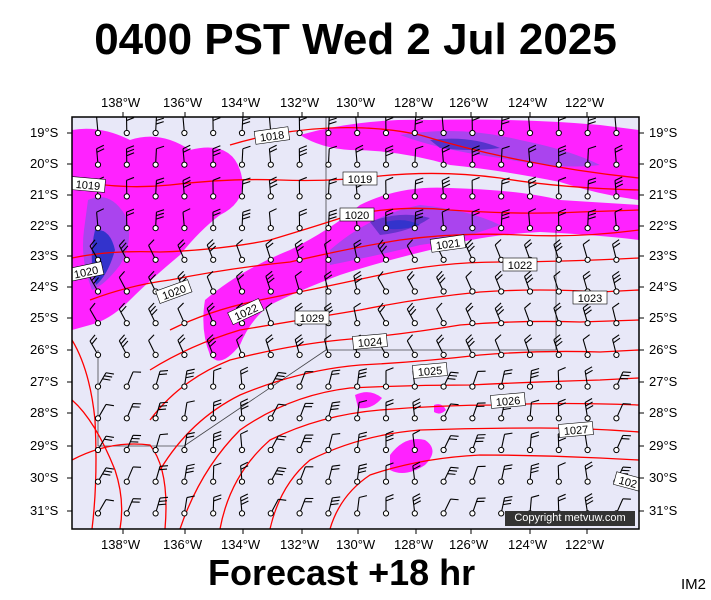 The height and width of the screenshot is (600, 711). I want to click on lat-label-left: 29°S, so click(44, 445).